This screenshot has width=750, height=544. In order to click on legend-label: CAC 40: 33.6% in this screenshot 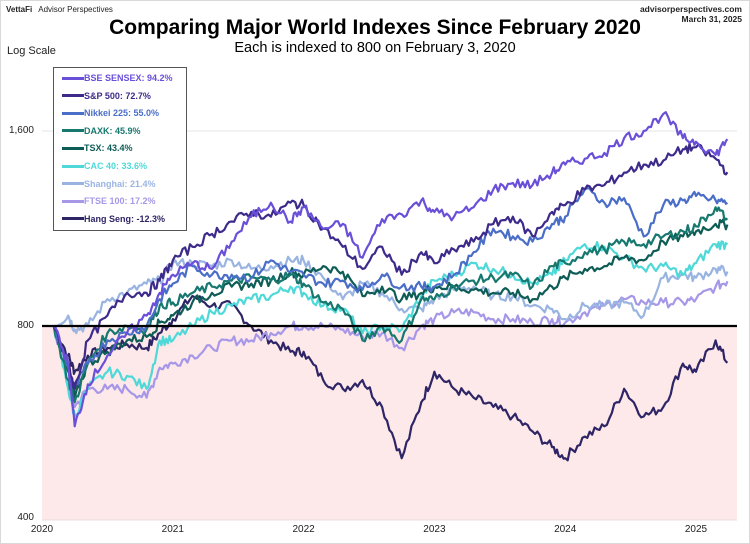, I will do `click(116, 166)`.